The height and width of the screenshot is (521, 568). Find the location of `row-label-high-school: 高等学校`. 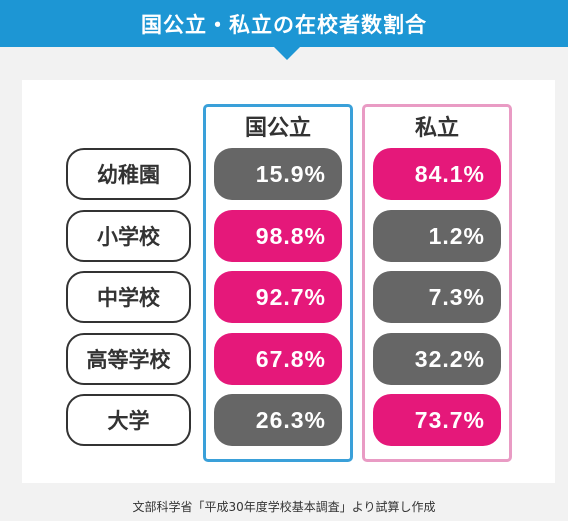

row-label-high-school: 高等学校 is located at coordinates (128, 359).